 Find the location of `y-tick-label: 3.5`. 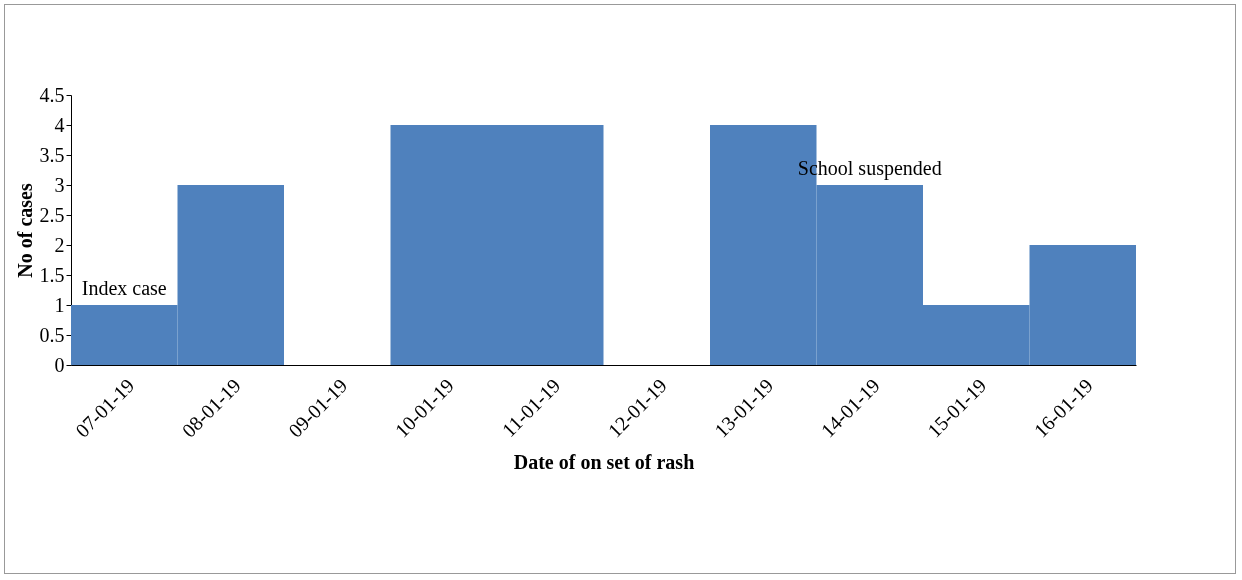

y-tick-label: 3.5 is located at coordinates (52, 154).